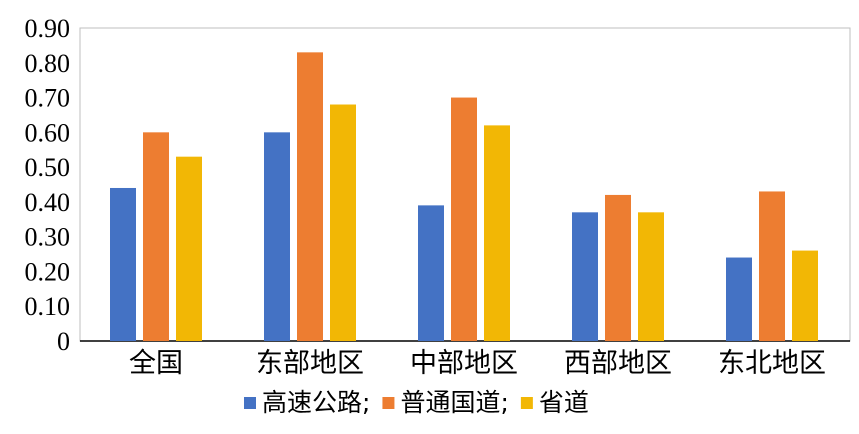  Describe the element at coordinates (454, 402) in the screenshot. I see `legend-label: 普通国道;` at that location.